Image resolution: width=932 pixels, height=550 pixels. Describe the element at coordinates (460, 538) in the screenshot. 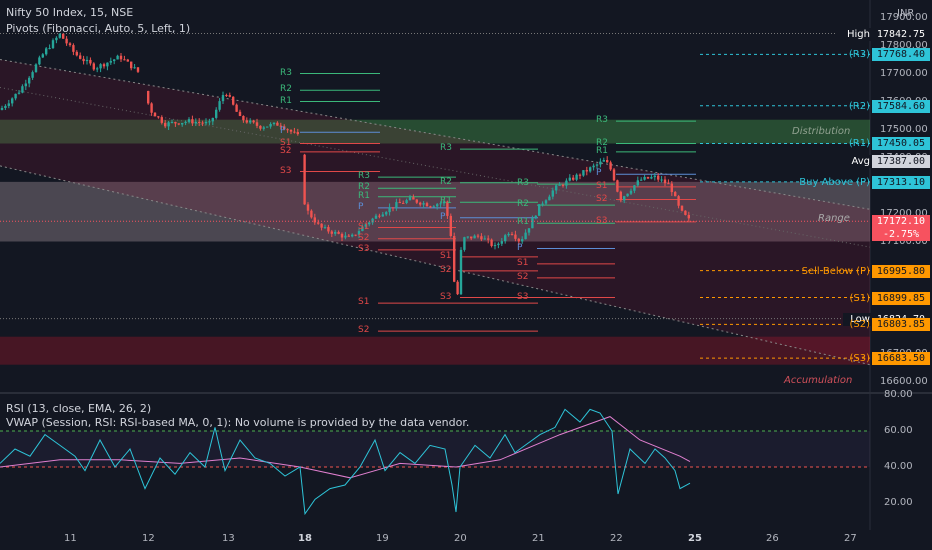

I see `time-tick: 20` at that location.